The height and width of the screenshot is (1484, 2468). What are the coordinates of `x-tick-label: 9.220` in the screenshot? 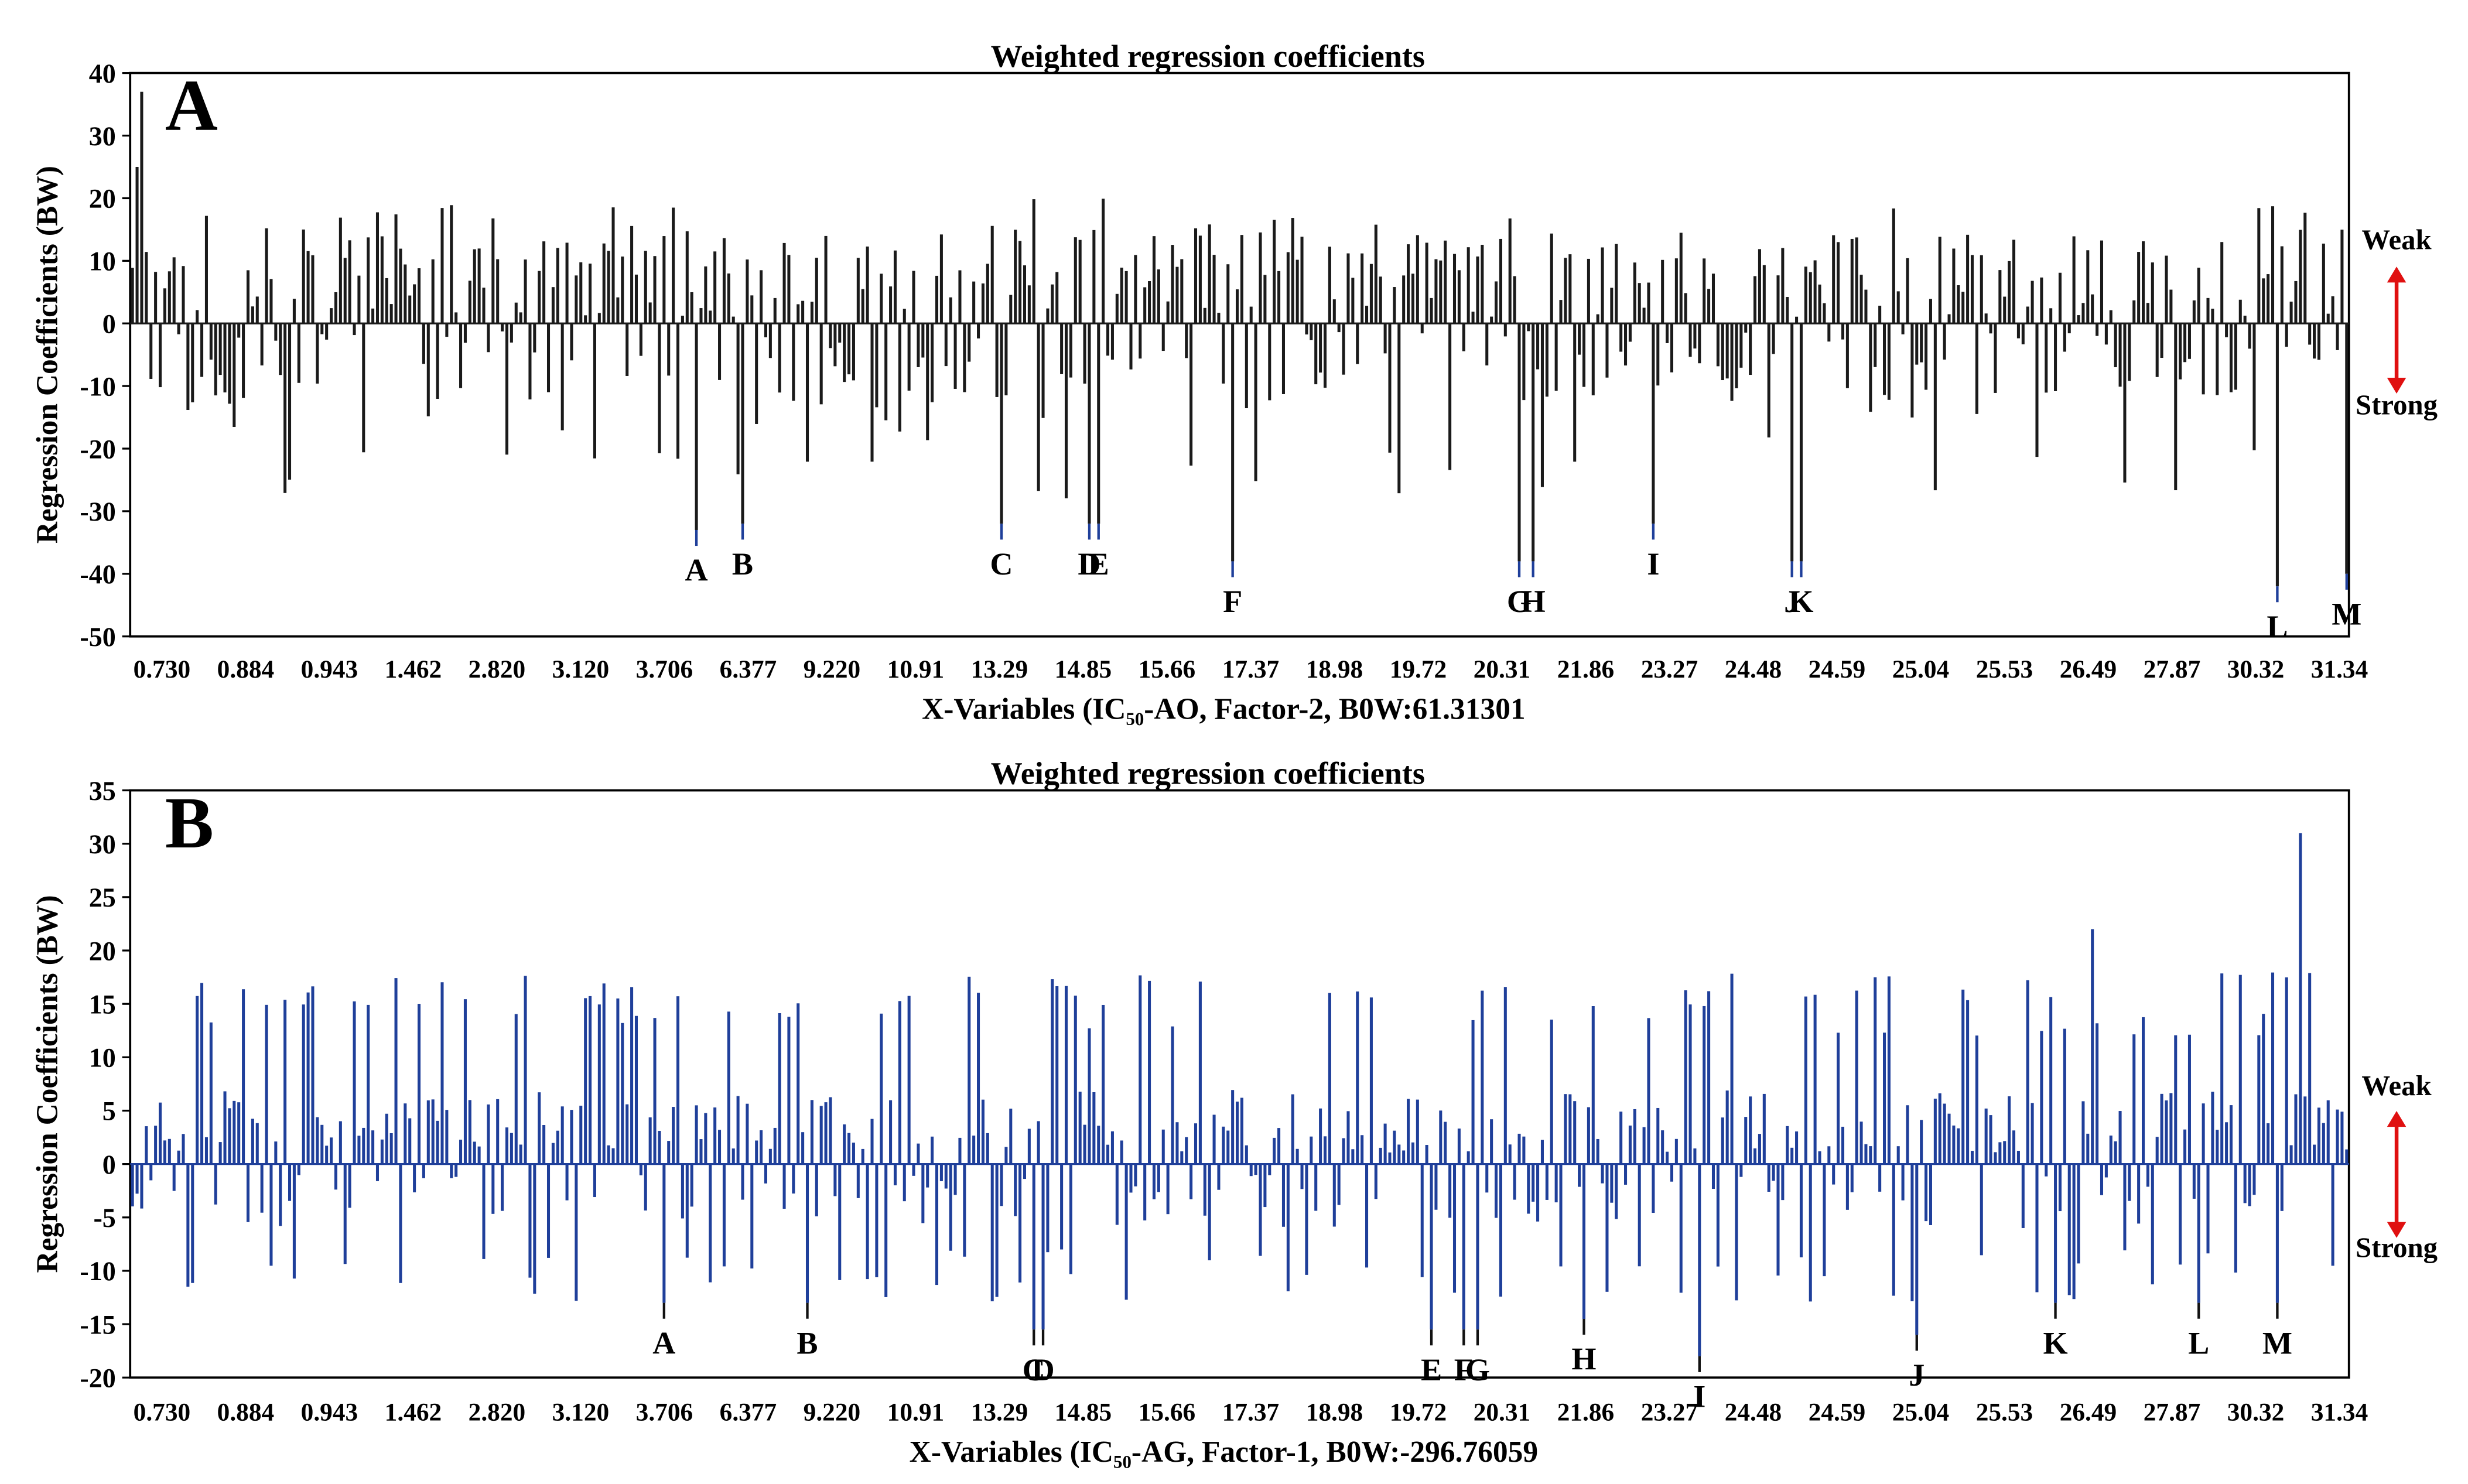 It's located at (832, 1412).